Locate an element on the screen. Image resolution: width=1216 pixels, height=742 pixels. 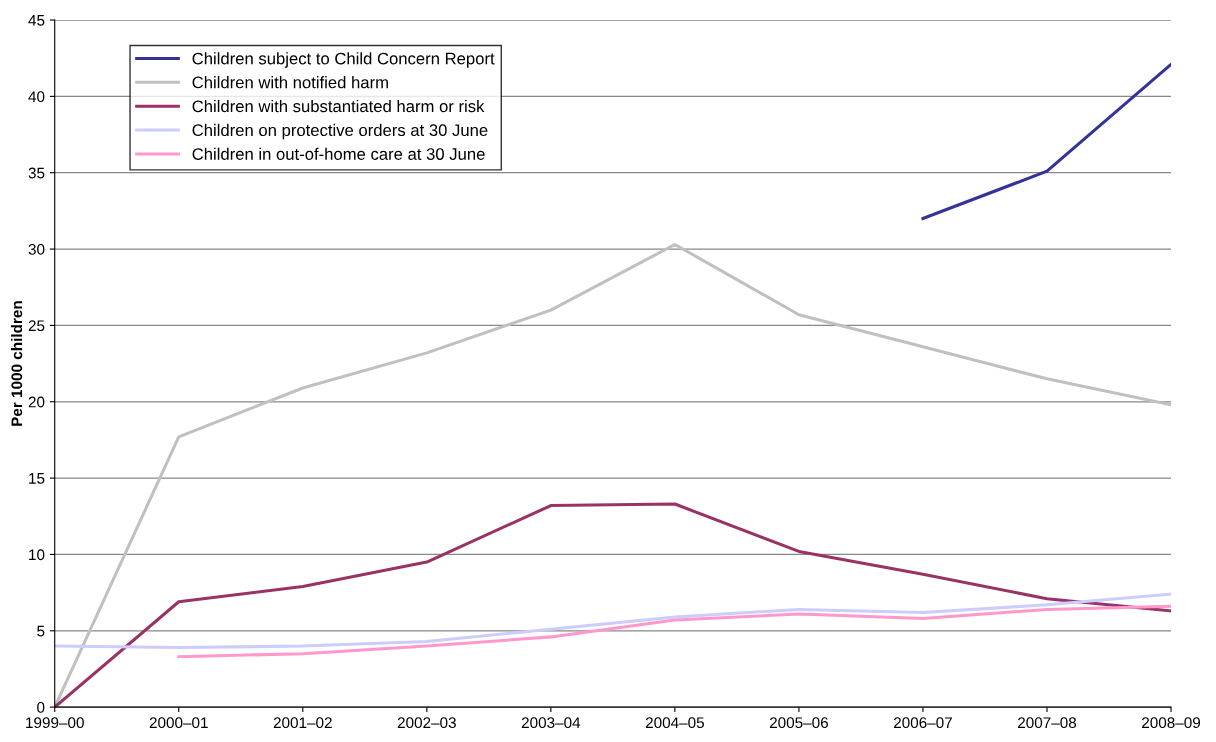
legend-label: Children with substantiated harm or risk is located at coordinates (338, 106).